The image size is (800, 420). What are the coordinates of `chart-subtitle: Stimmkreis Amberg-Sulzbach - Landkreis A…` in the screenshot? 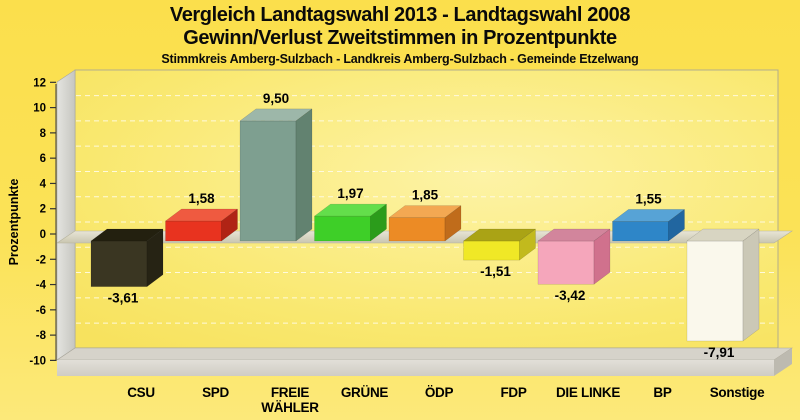 It's located at (400, 59).